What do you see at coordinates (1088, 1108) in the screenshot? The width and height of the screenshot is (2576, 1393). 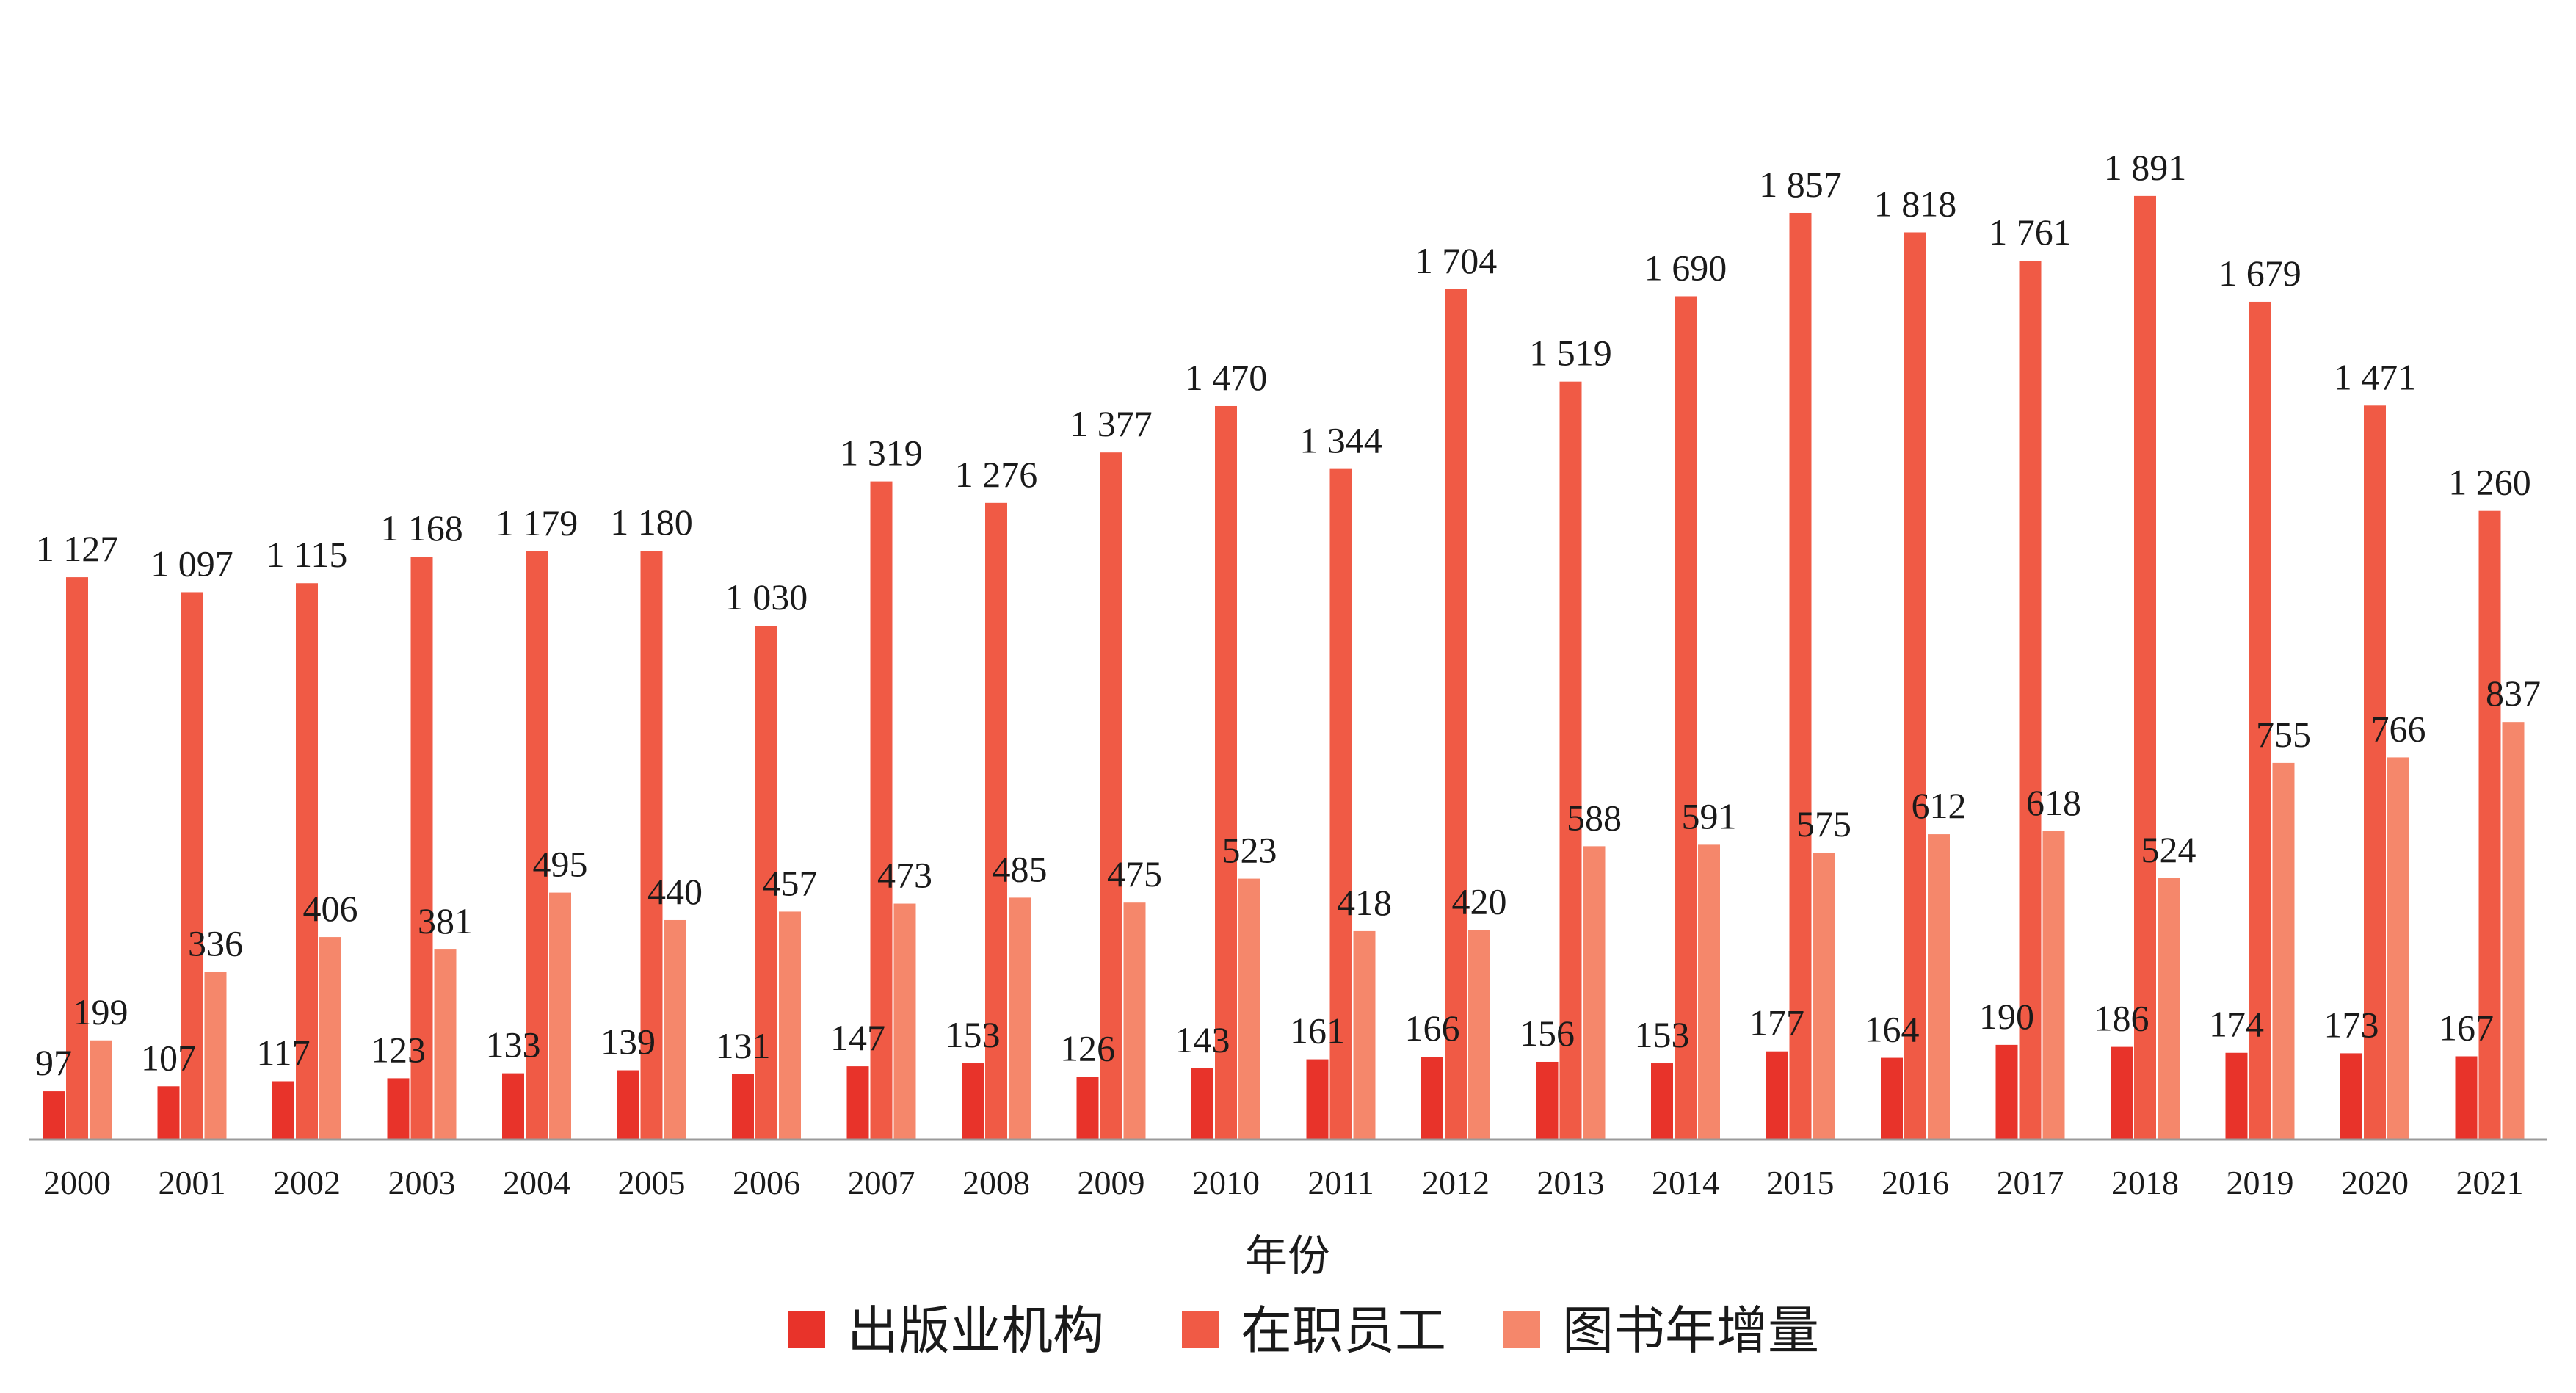 I see `bar-publishing-orgs-2009` at bounding box center [1088, 1108].